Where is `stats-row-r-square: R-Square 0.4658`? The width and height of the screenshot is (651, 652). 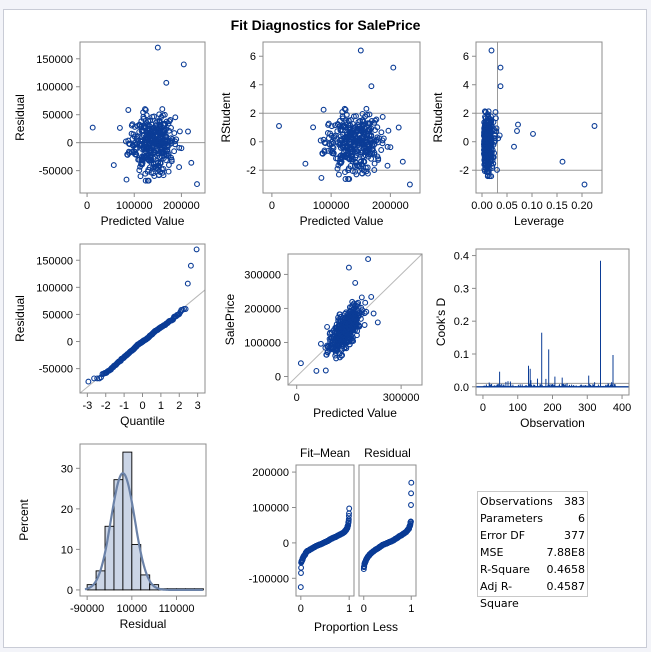
stats-row-r-square: R-Square 0.4658 is located at coordinates (532, 569).